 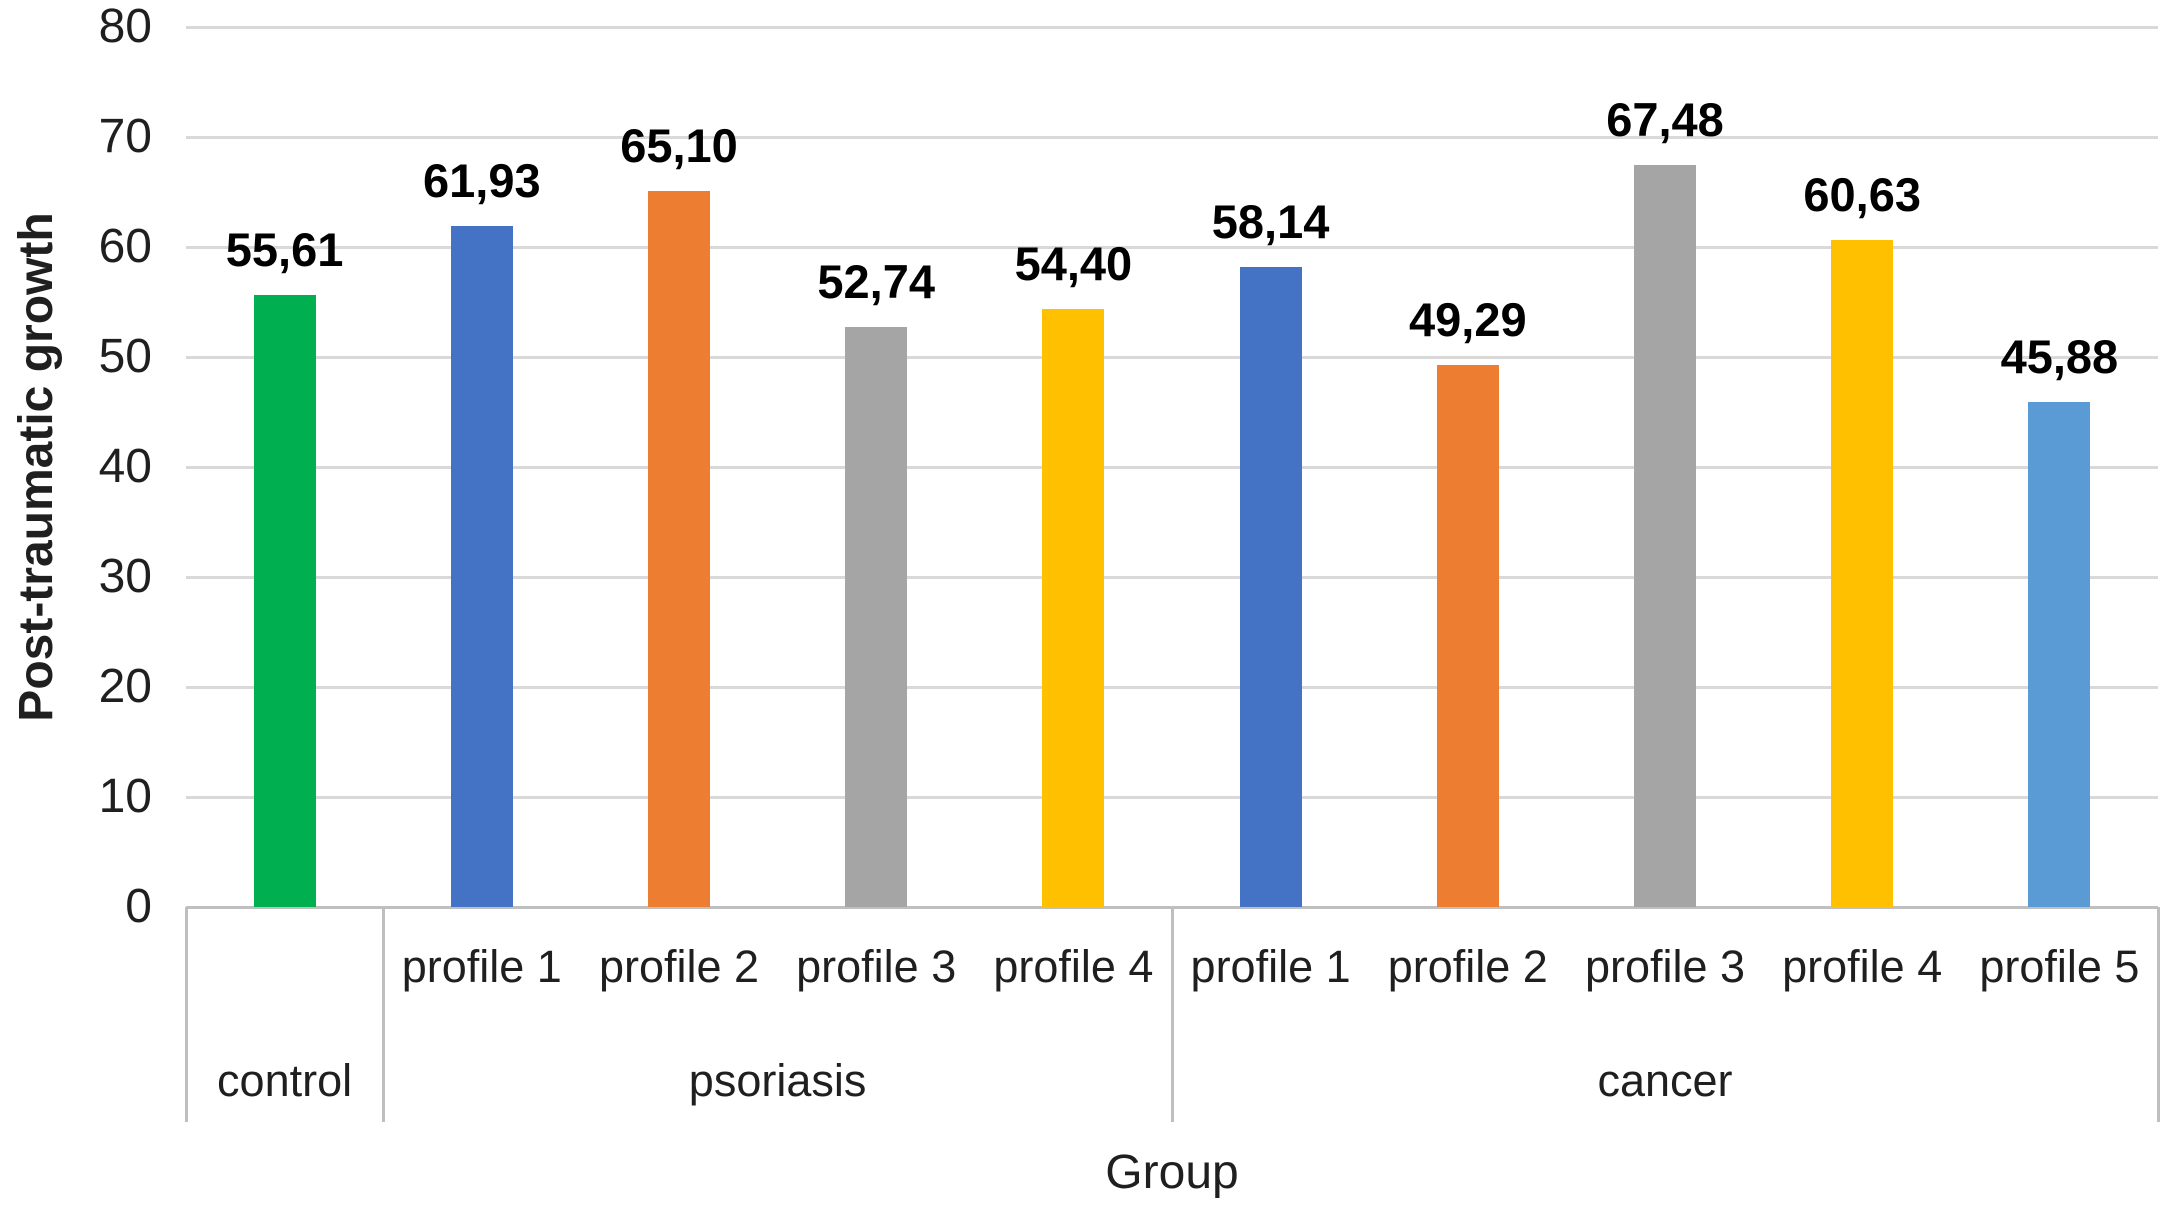 I want to click on y-tick-label: 10, so click(x=125, y=796).